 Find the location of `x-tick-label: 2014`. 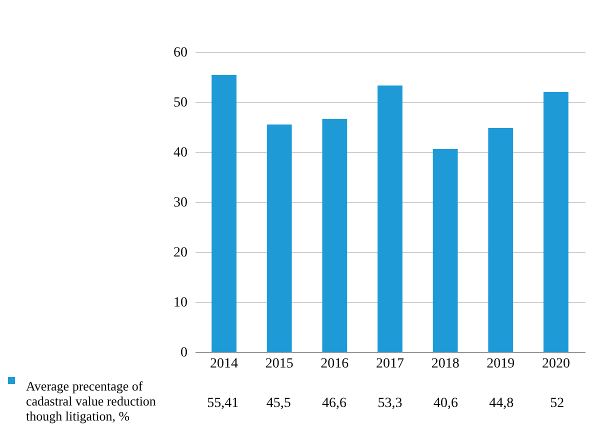

x-tick-label: 2014 is located at coordinates (224, 364).